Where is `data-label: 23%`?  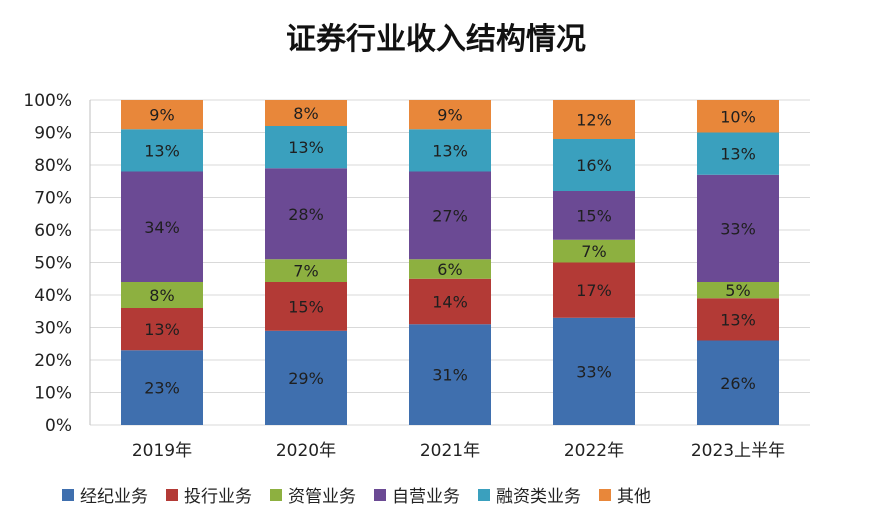 data-label: 23% is located at coordinates (162, 388).